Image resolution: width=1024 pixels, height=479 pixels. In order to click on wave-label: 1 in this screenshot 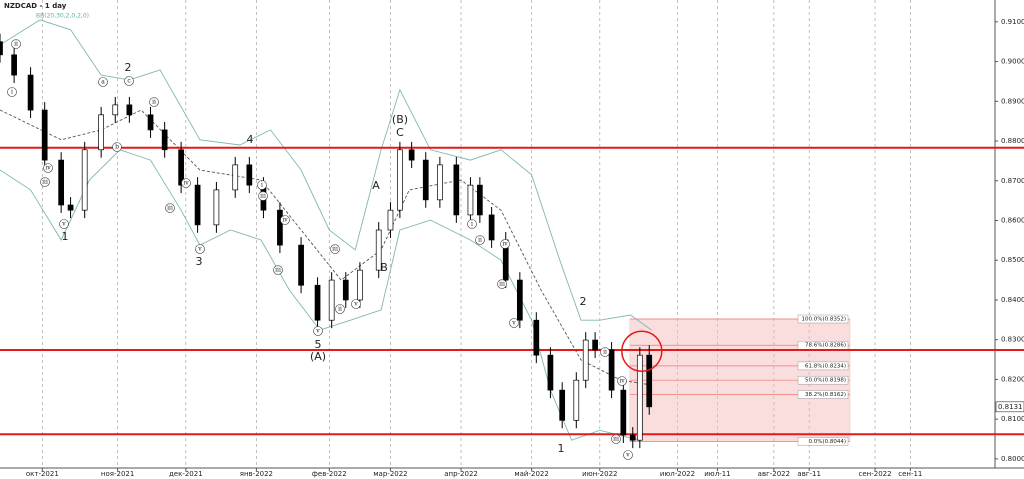, I will do `click(561, 448)`.